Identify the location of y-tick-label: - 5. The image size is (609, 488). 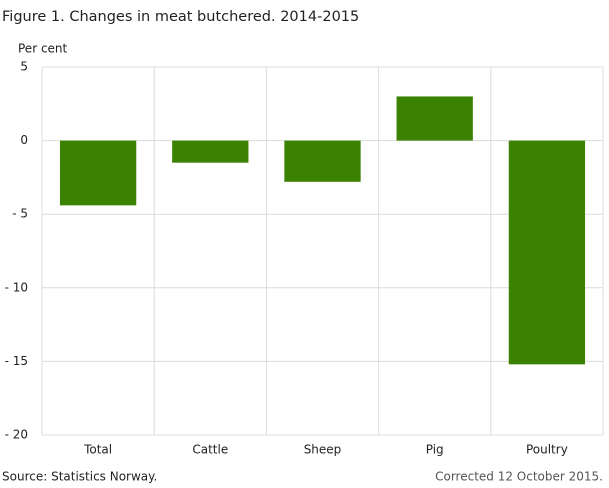
(20, 214).